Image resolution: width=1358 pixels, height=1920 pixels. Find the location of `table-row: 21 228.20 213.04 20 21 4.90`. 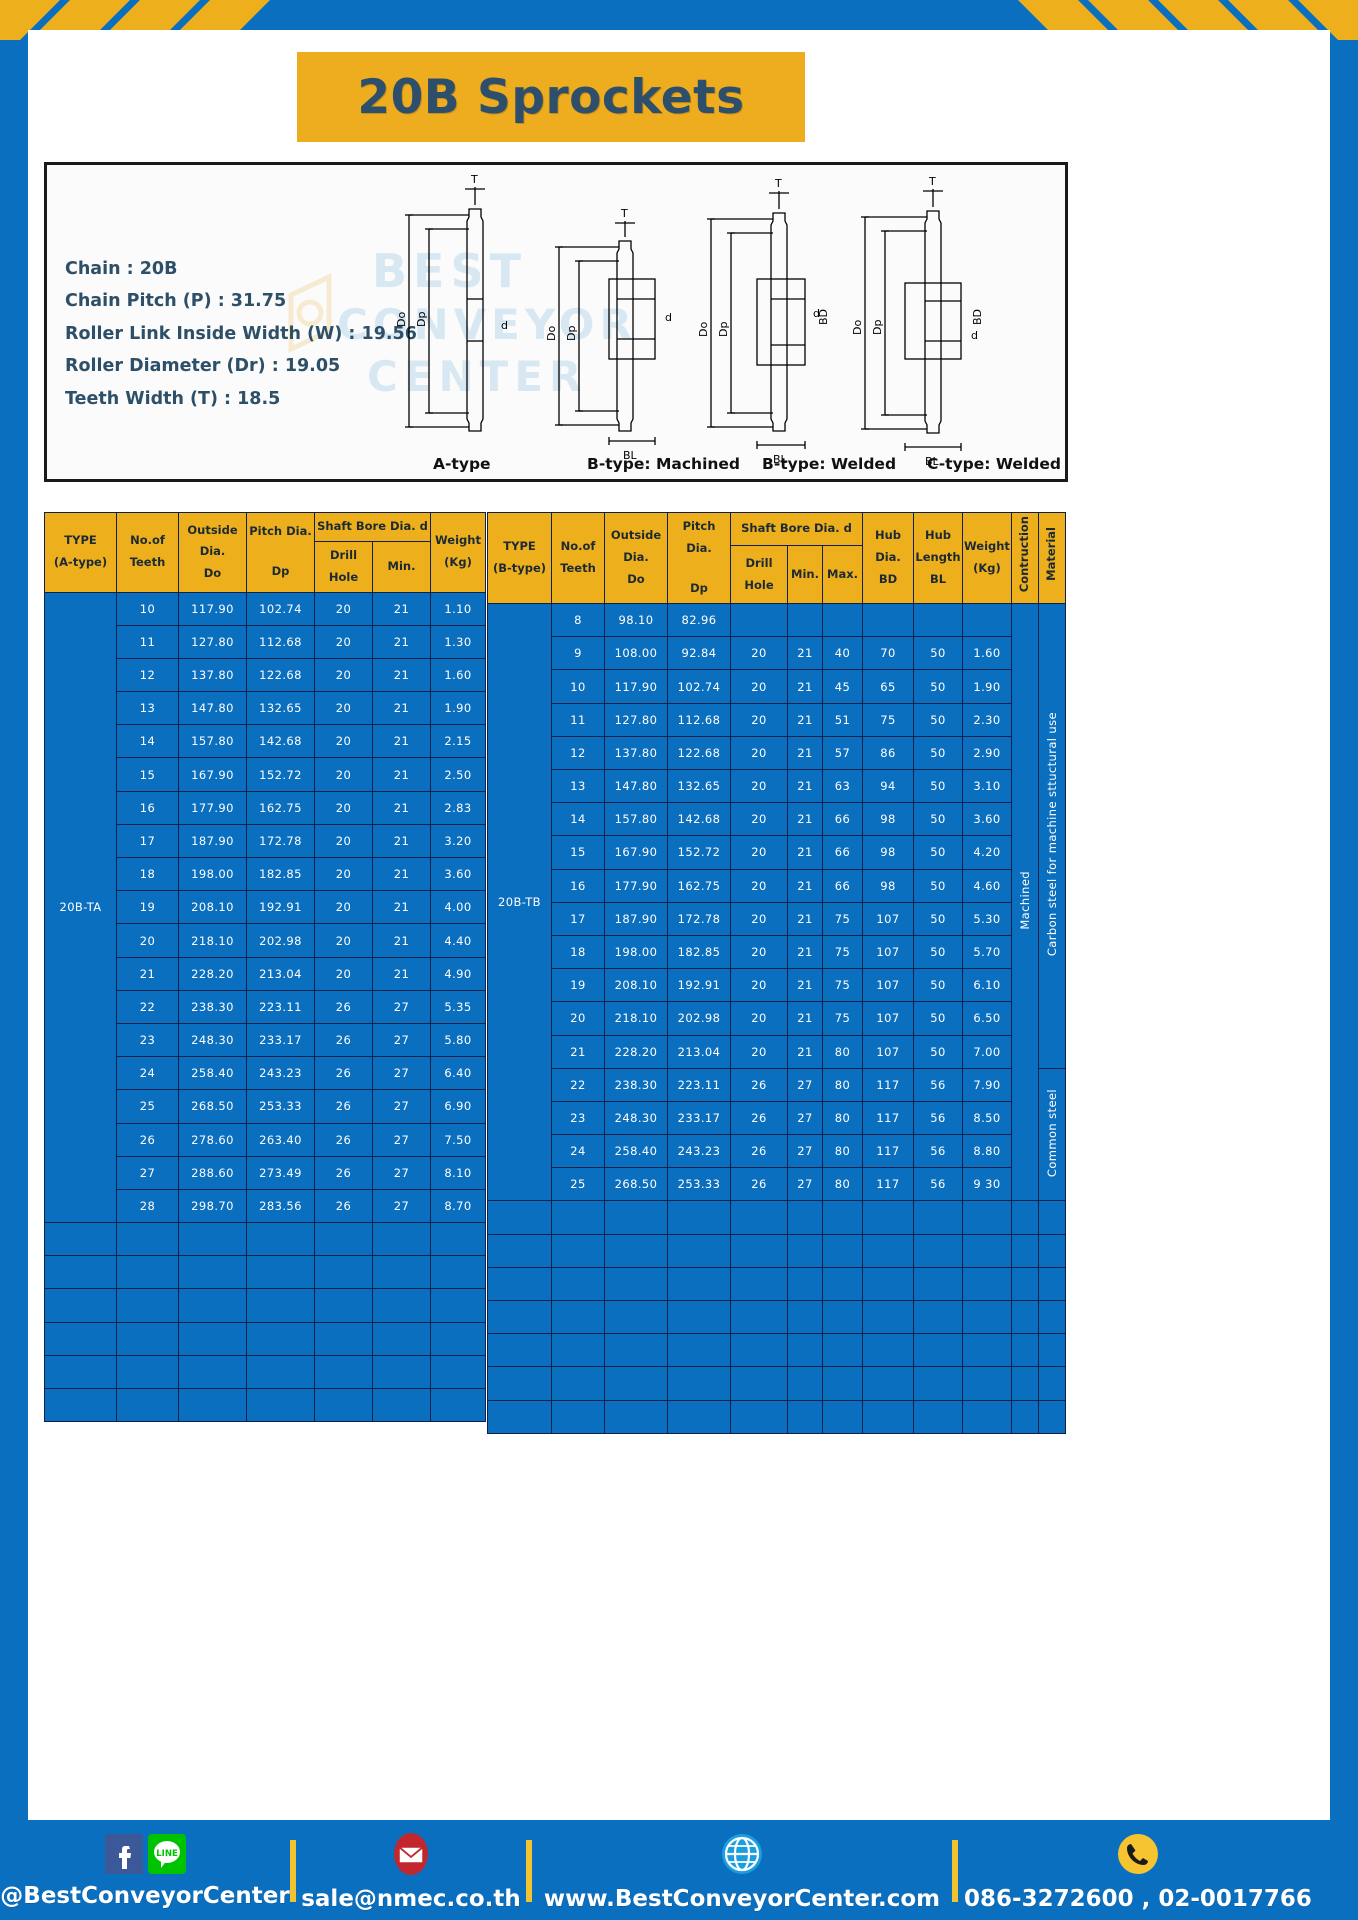

table-row: 21 228.20 213.04 20 21 4.90 is located at coordinates (265, 973).